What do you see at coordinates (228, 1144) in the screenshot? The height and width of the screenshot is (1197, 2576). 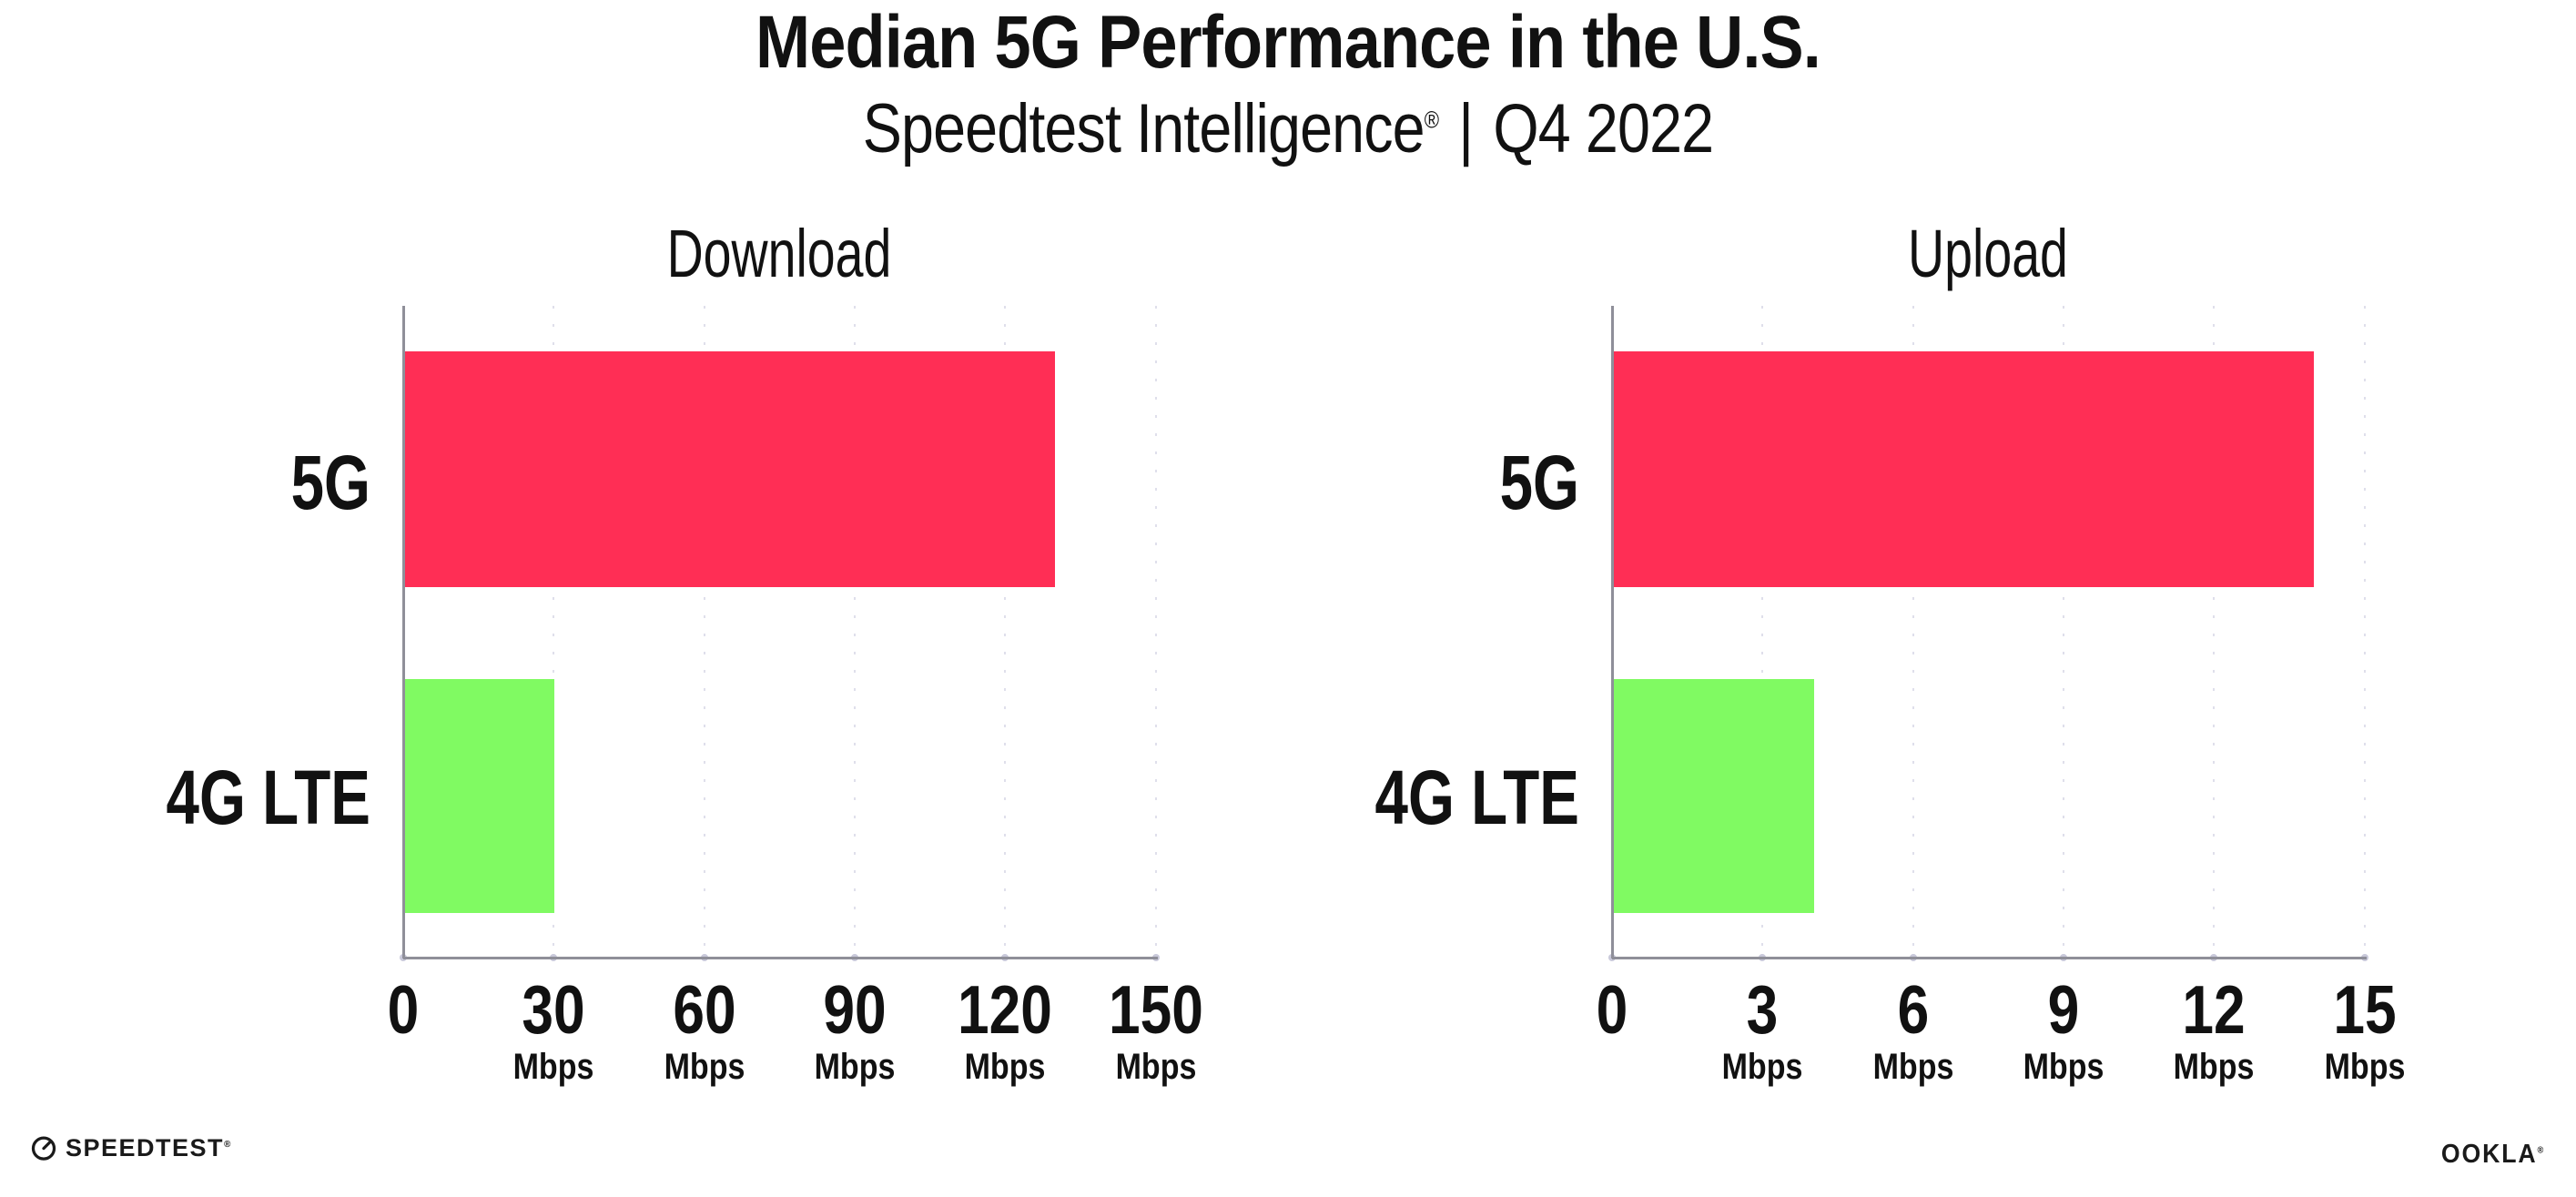 I see `speedtest-registered-mark: ®` at bounding box center [228, 1144].